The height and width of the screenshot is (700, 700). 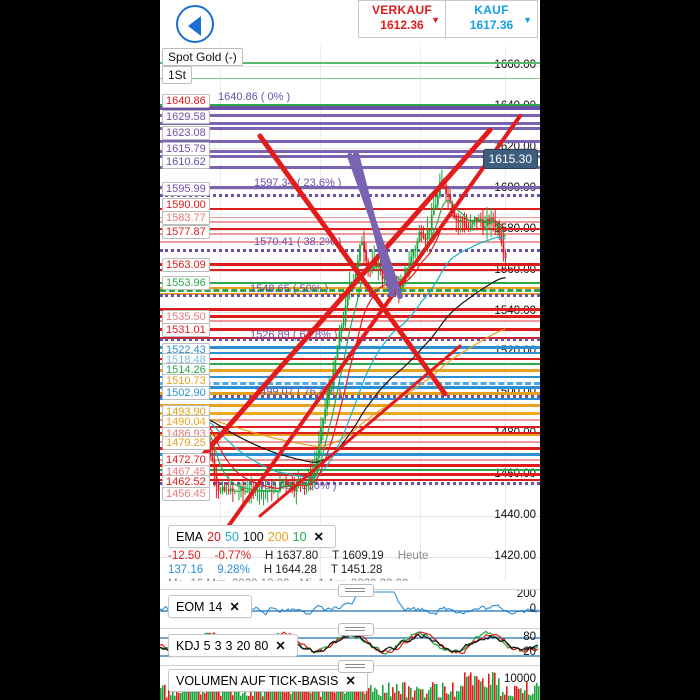 I want to click on price-level-tag: 1531.01, so click(x=186, y=330).